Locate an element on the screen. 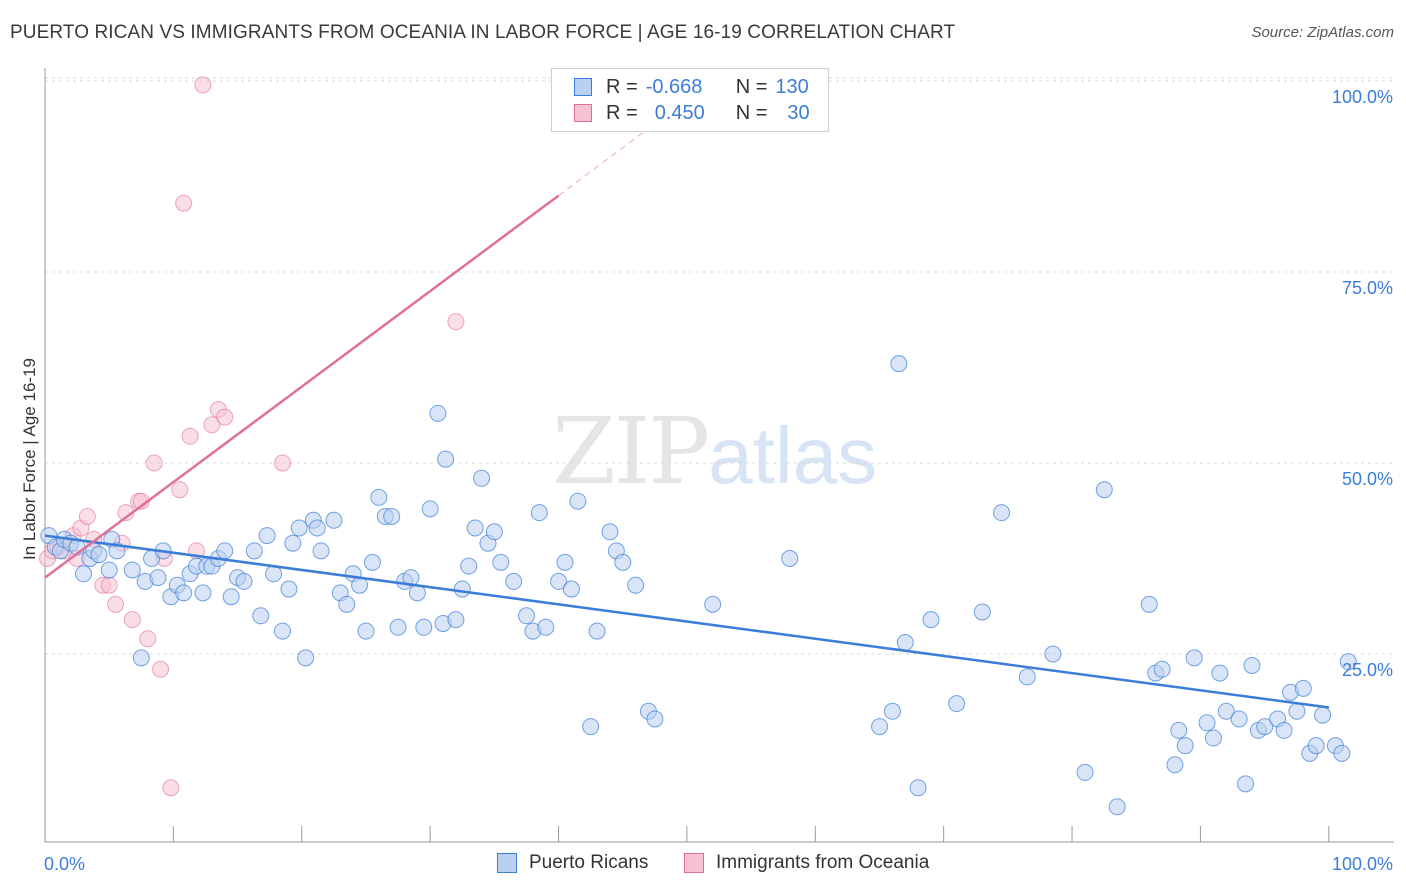  series-swatch-pink is located at coordinates (694, 863).